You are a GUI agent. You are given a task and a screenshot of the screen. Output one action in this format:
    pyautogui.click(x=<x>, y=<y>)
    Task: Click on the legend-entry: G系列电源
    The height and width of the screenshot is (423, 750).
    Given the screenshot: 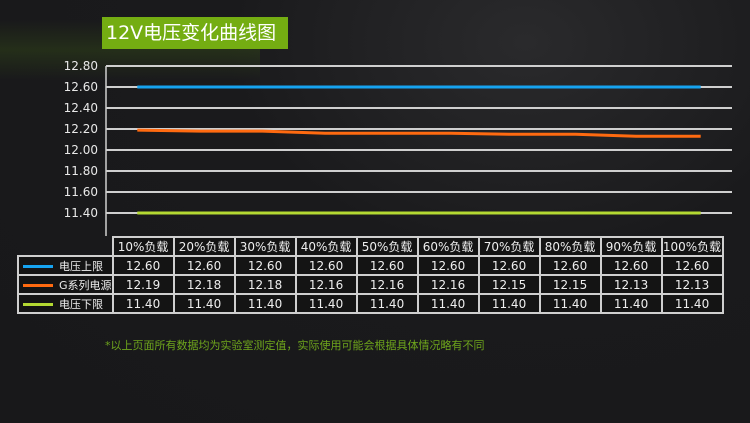 What is the action you would take?
    pyautogui.click(x=65, y=284)
    